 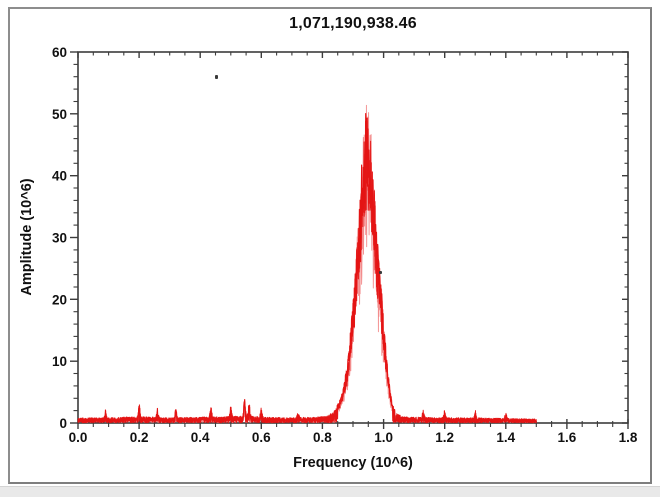 What do you see at coordinates (139, 437) in the screenshot?
I see `x-tick-label: 0.2` at bounding box center [139, 437].